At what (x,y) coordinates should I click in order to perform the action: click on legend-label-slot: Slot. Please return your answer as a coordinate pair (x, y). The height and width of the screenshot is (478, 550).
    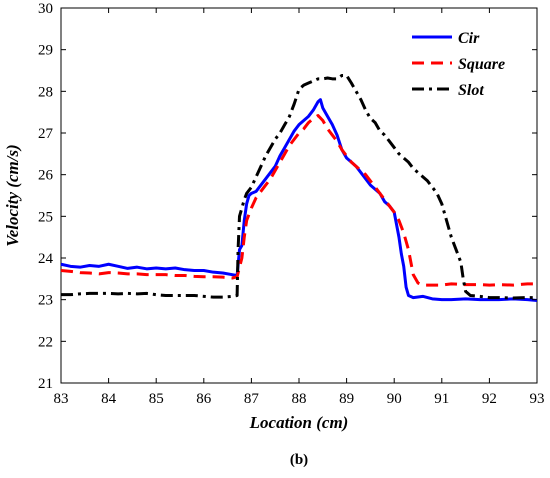
    Looking at the image, I should click on (471, 90).